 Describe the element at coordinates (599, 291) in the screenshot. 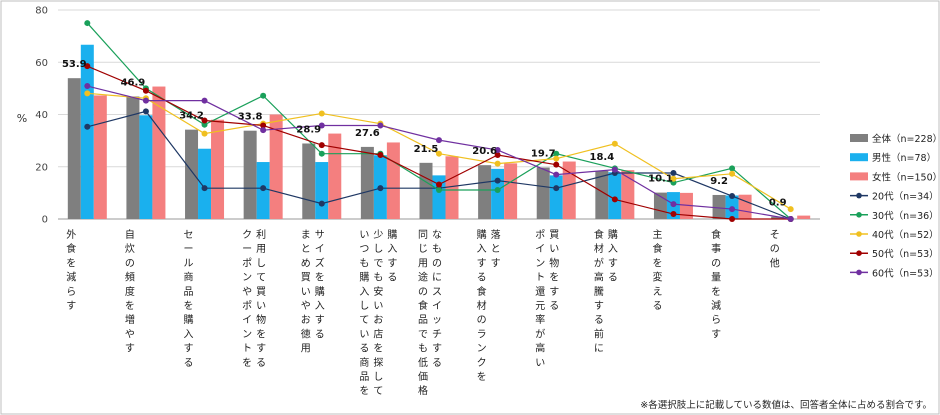

I see `category-label: 食材が高騰する前に` at that location.